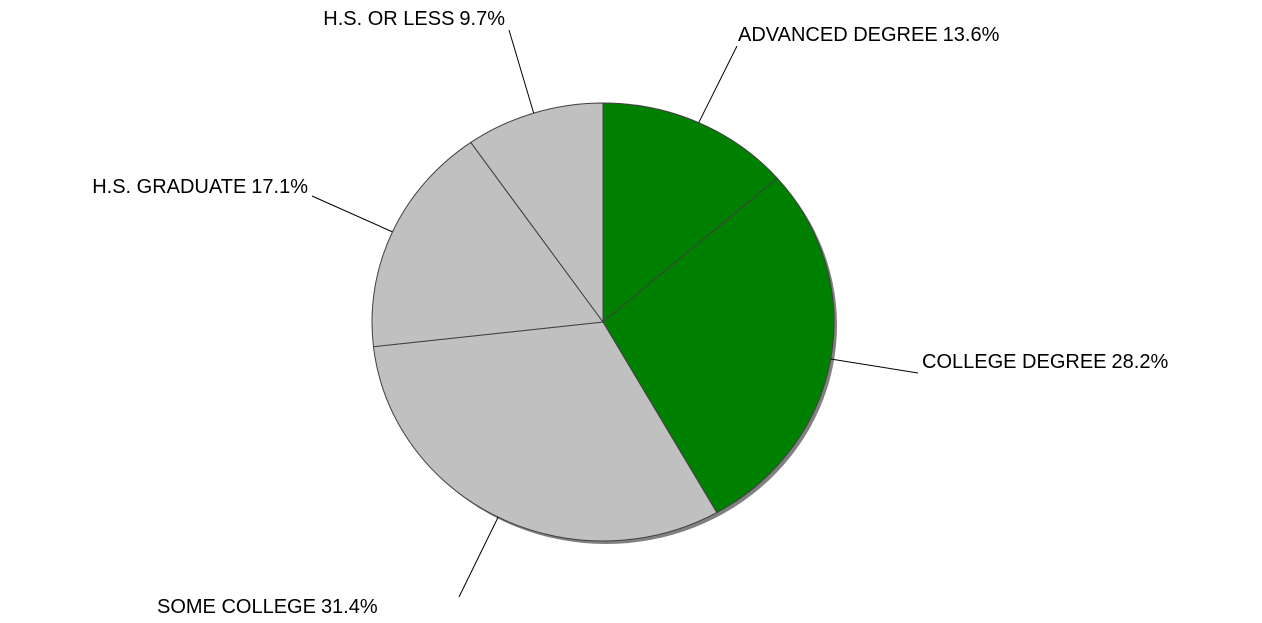 The image size is (1262, 623). I want to click on slice-category: H.S. GRADUATE, so click(169, 187).